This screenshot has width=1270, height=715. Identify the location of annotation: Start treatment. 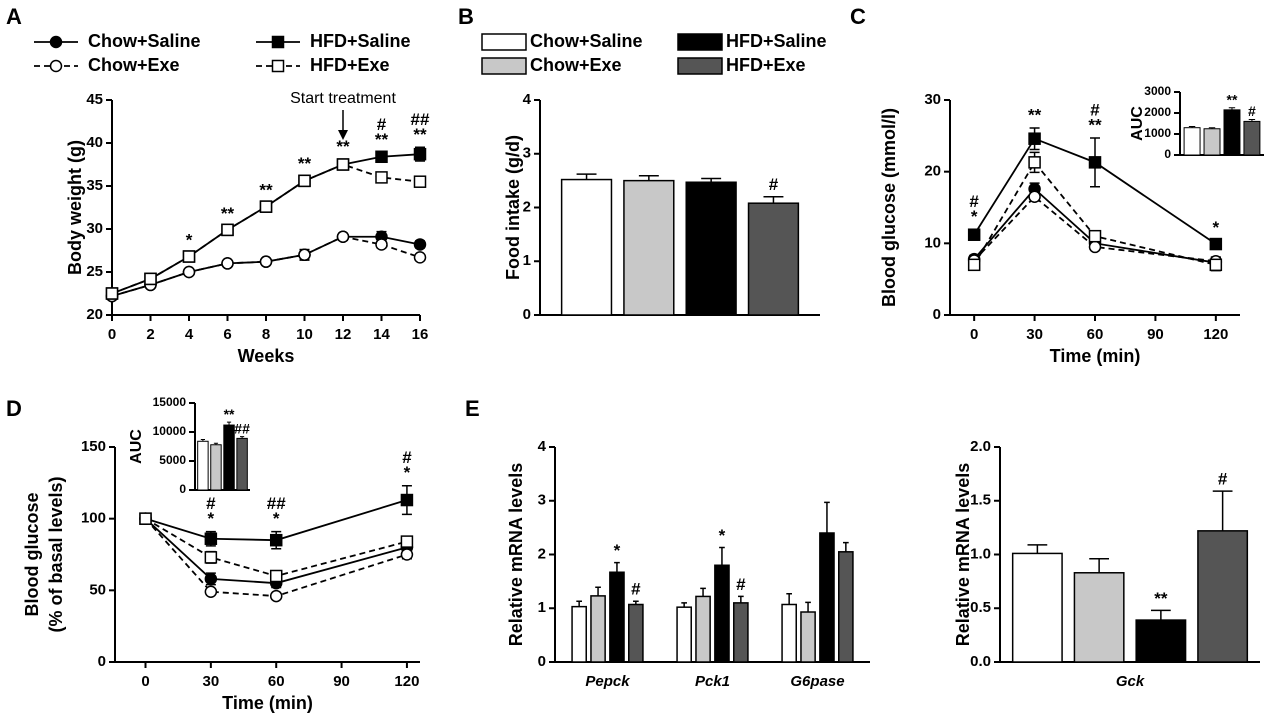
(343, 98).